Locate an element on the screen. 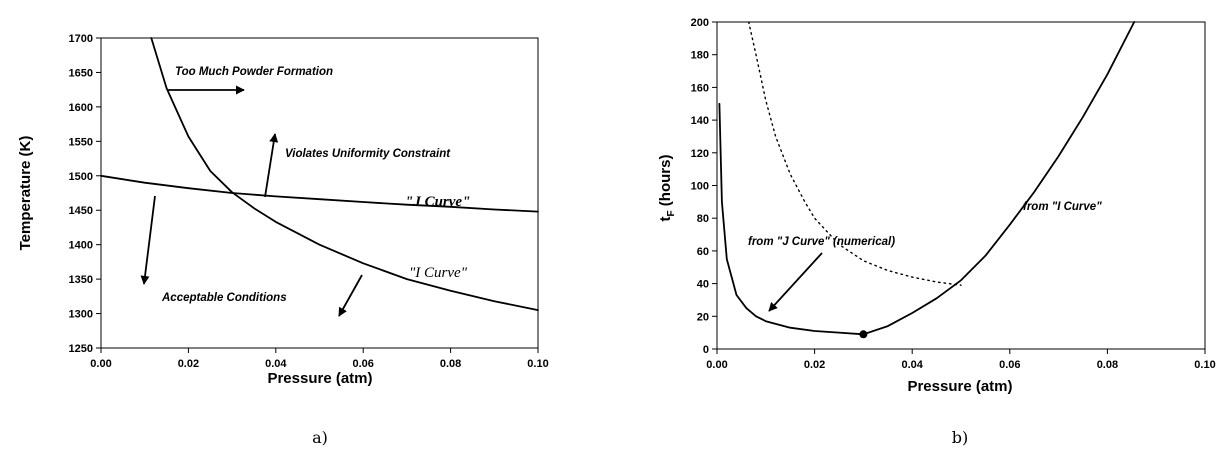 This screenshot has height=457, width=1223. chart-b-y-ticks: 0 20 40 60 80 100 120 140 160 180 200 is located at coordinates (704, 186).